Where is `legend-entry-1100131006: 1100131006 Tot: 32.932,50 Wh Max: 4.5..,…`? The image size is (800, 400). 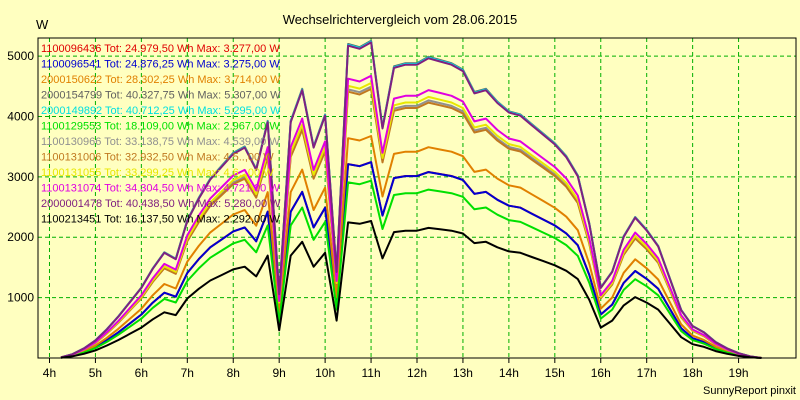 legend-entry-1100131006: 1100131006 Tot: 32.932,50 Wh Max: 4.5..,… is located at coordinates (157, 158).